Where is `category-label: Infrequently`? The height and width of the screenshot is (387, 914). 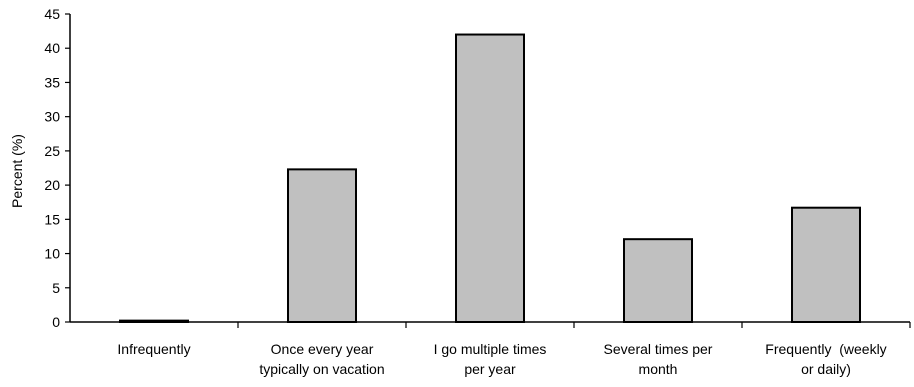 category-label: Infrequently is located at coordinates (153, 349).